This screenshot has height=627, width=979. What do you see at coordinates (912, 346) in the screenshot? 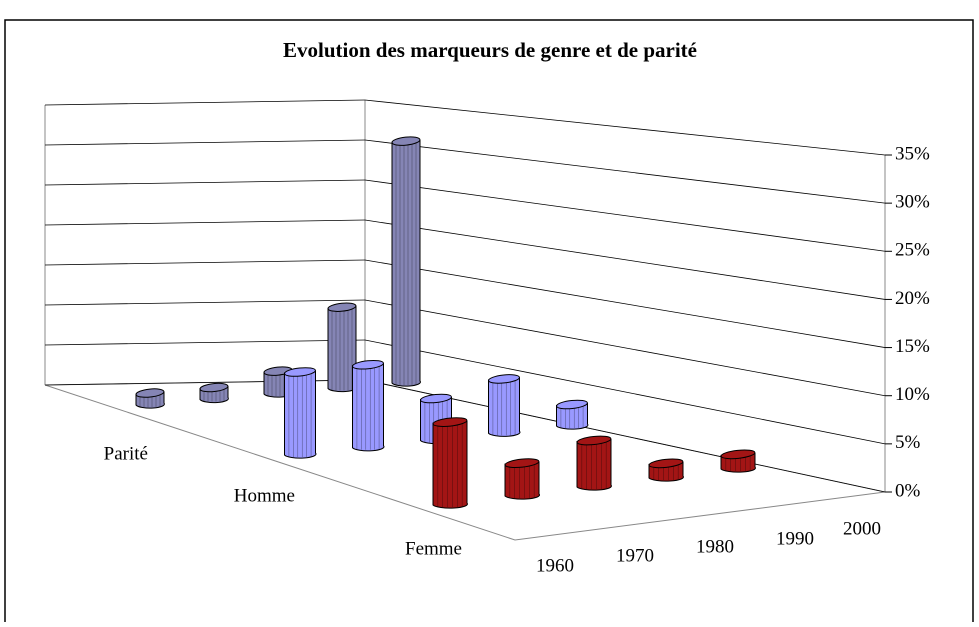
I see `y-tick-label: 15%` at bounding box center [912, 346].